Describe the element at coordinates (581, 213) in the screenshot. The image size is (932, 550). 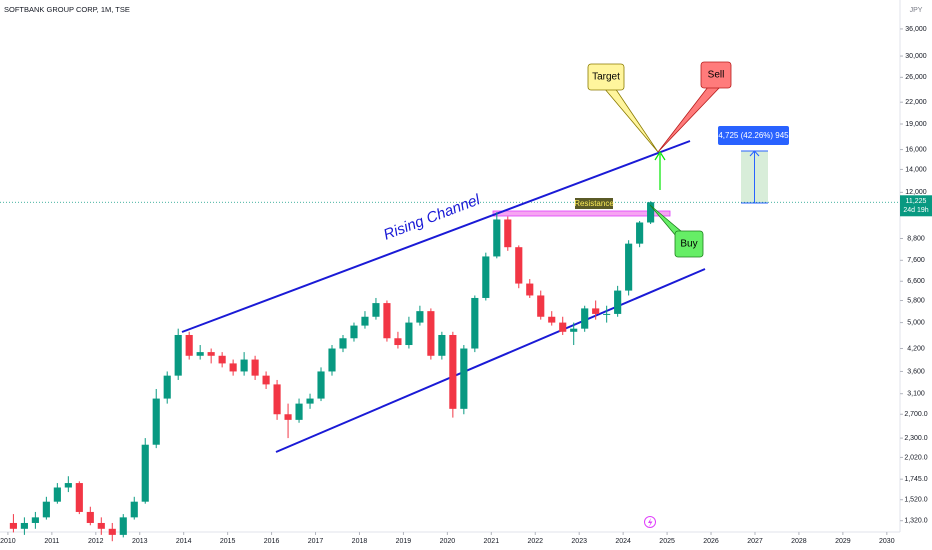
I see `resistance-zone` at that location.